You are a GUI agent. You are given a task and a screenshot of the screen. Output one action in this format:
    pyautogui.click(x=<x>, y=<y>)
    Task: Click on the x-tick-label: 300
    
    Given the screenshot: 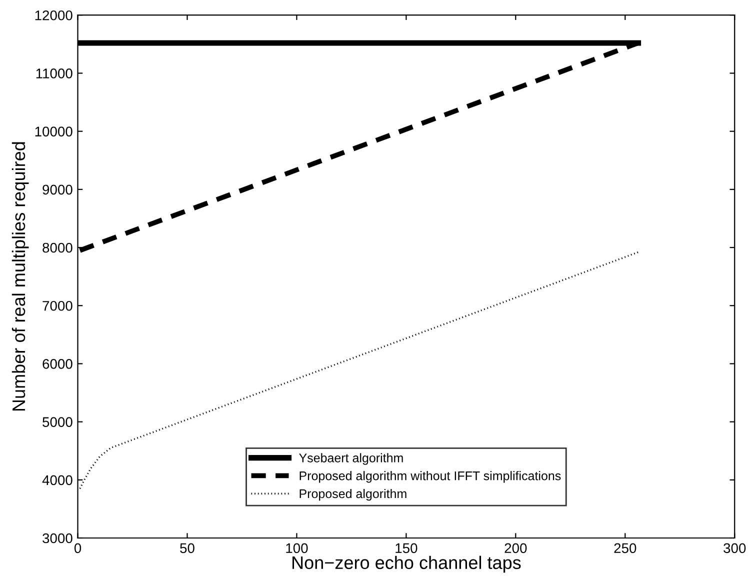 What is the action you would take?
    pyautogui.click(x=735, y=548)
    